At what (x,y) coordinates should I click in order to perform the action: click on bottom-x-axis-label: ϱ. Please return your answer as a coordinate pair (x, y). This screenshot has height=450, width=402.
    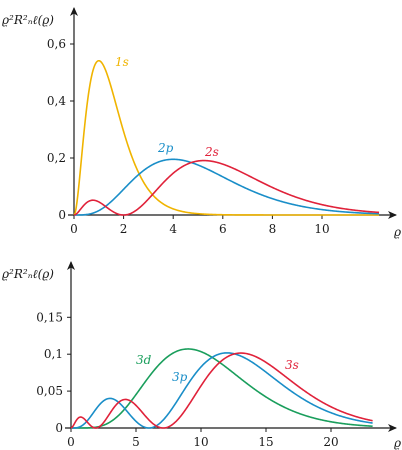
    Looking at the image, I should click on (397, 443).